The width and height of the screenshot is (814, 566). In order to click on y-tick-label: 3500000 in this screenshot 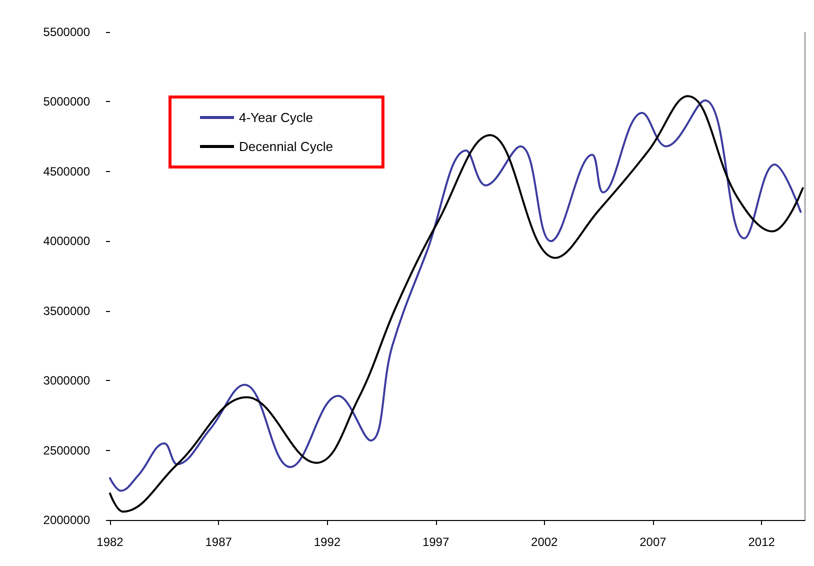, I will do `click(66, 311)`.